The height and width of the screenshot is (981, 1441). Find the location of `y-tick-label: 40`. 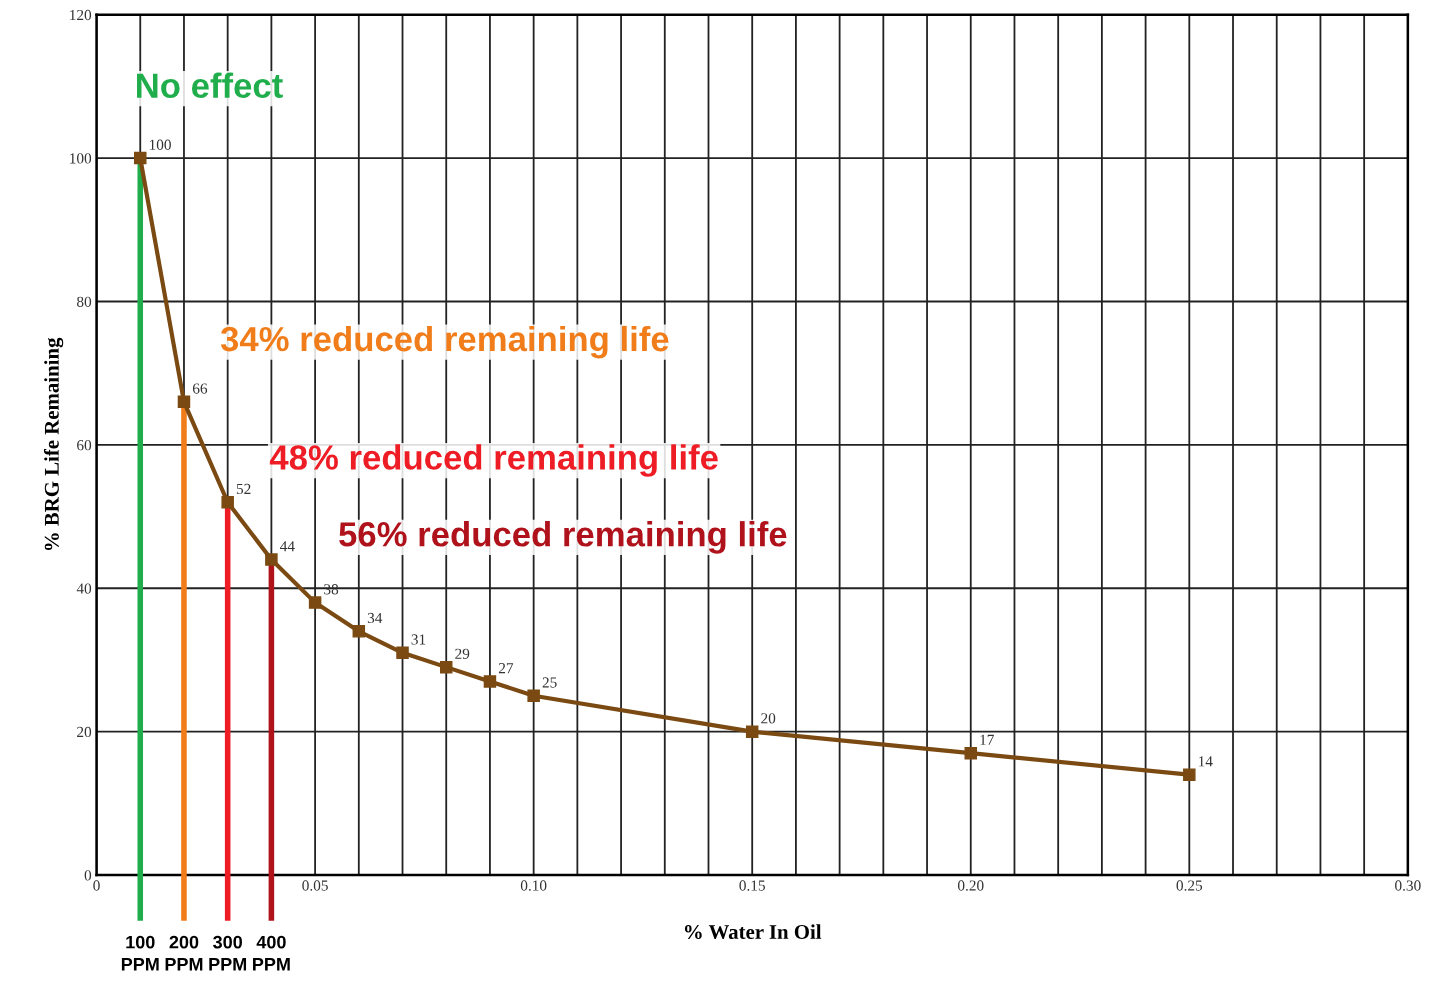

y-tick-label: 40 is located at coordinates (84, 588).